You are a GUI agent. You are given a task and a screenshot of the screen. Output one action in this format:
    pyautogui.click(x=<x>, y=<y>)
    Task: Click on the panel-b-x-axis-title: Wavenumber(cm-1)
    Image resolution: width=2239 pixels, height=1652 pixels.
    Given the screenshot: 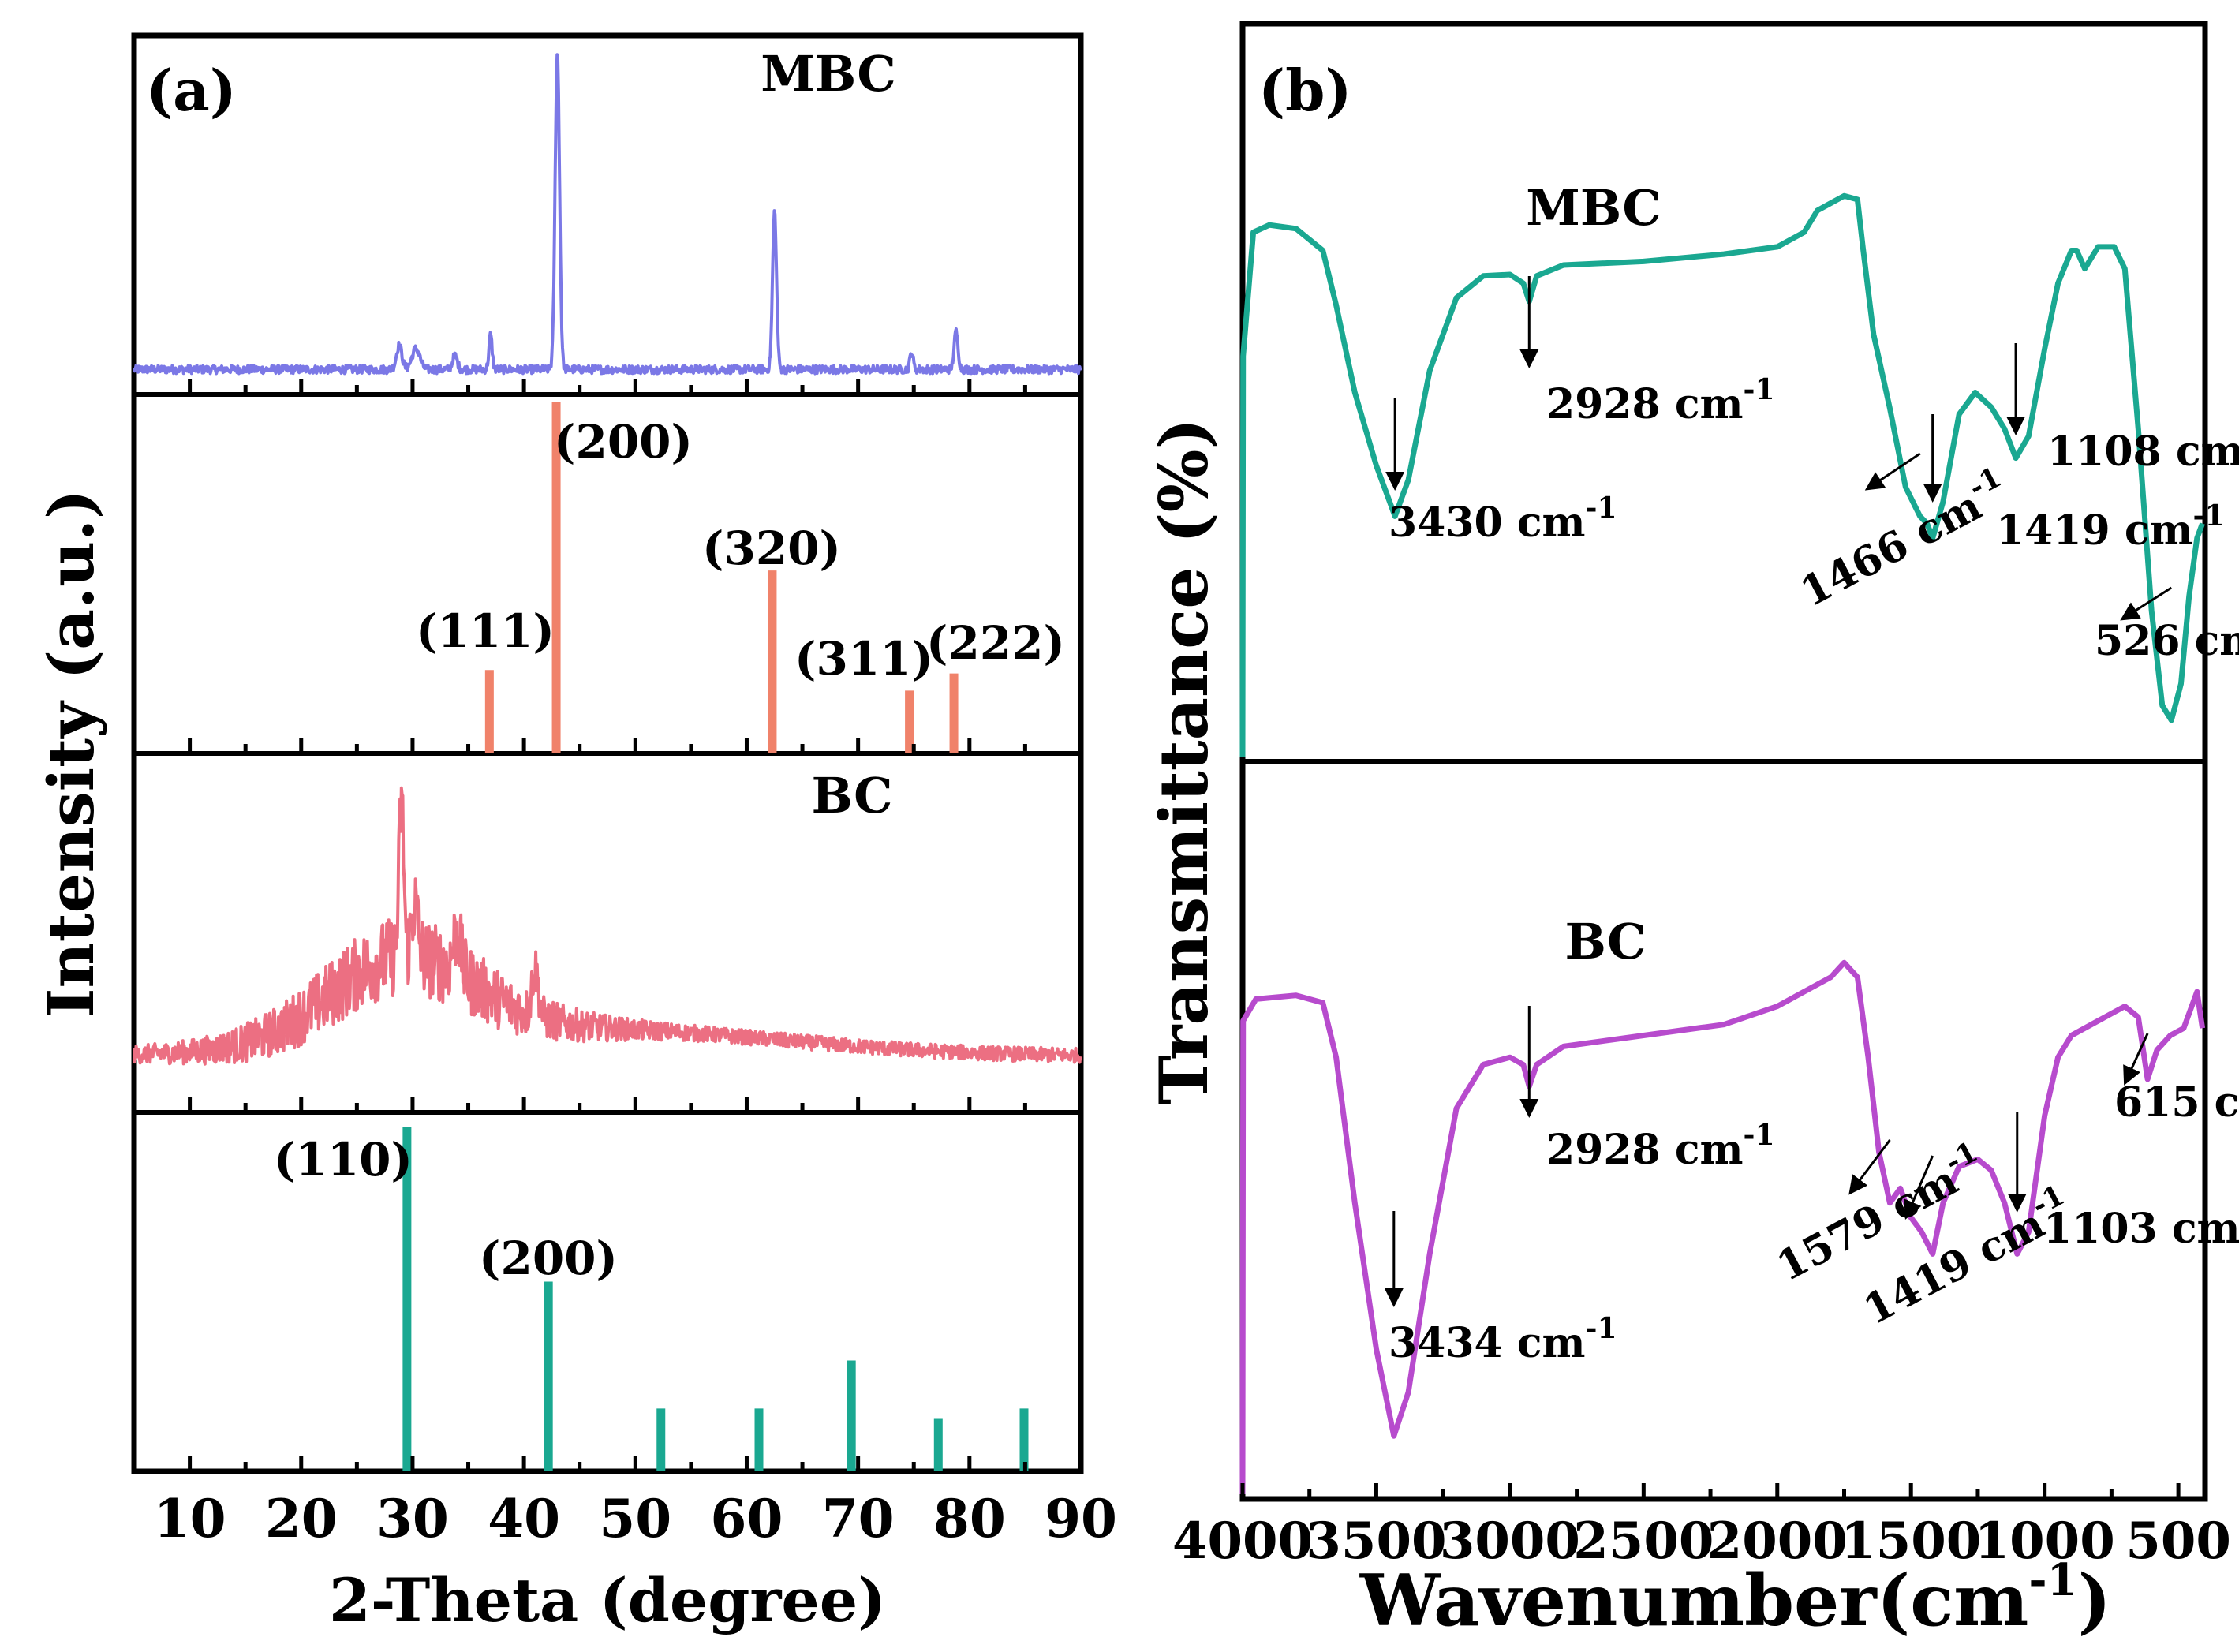 What is the action you would take?
    pyautogui.click(x=1735, y=1598)
    